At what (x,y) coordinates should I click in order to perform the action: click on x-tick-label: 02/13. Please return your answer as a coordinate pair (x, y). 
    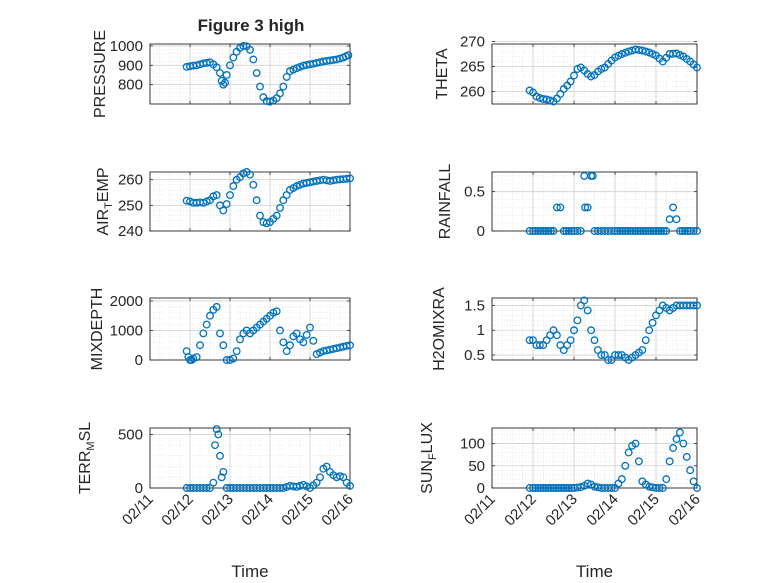
    Looking at the image, I should click on (217, 510).